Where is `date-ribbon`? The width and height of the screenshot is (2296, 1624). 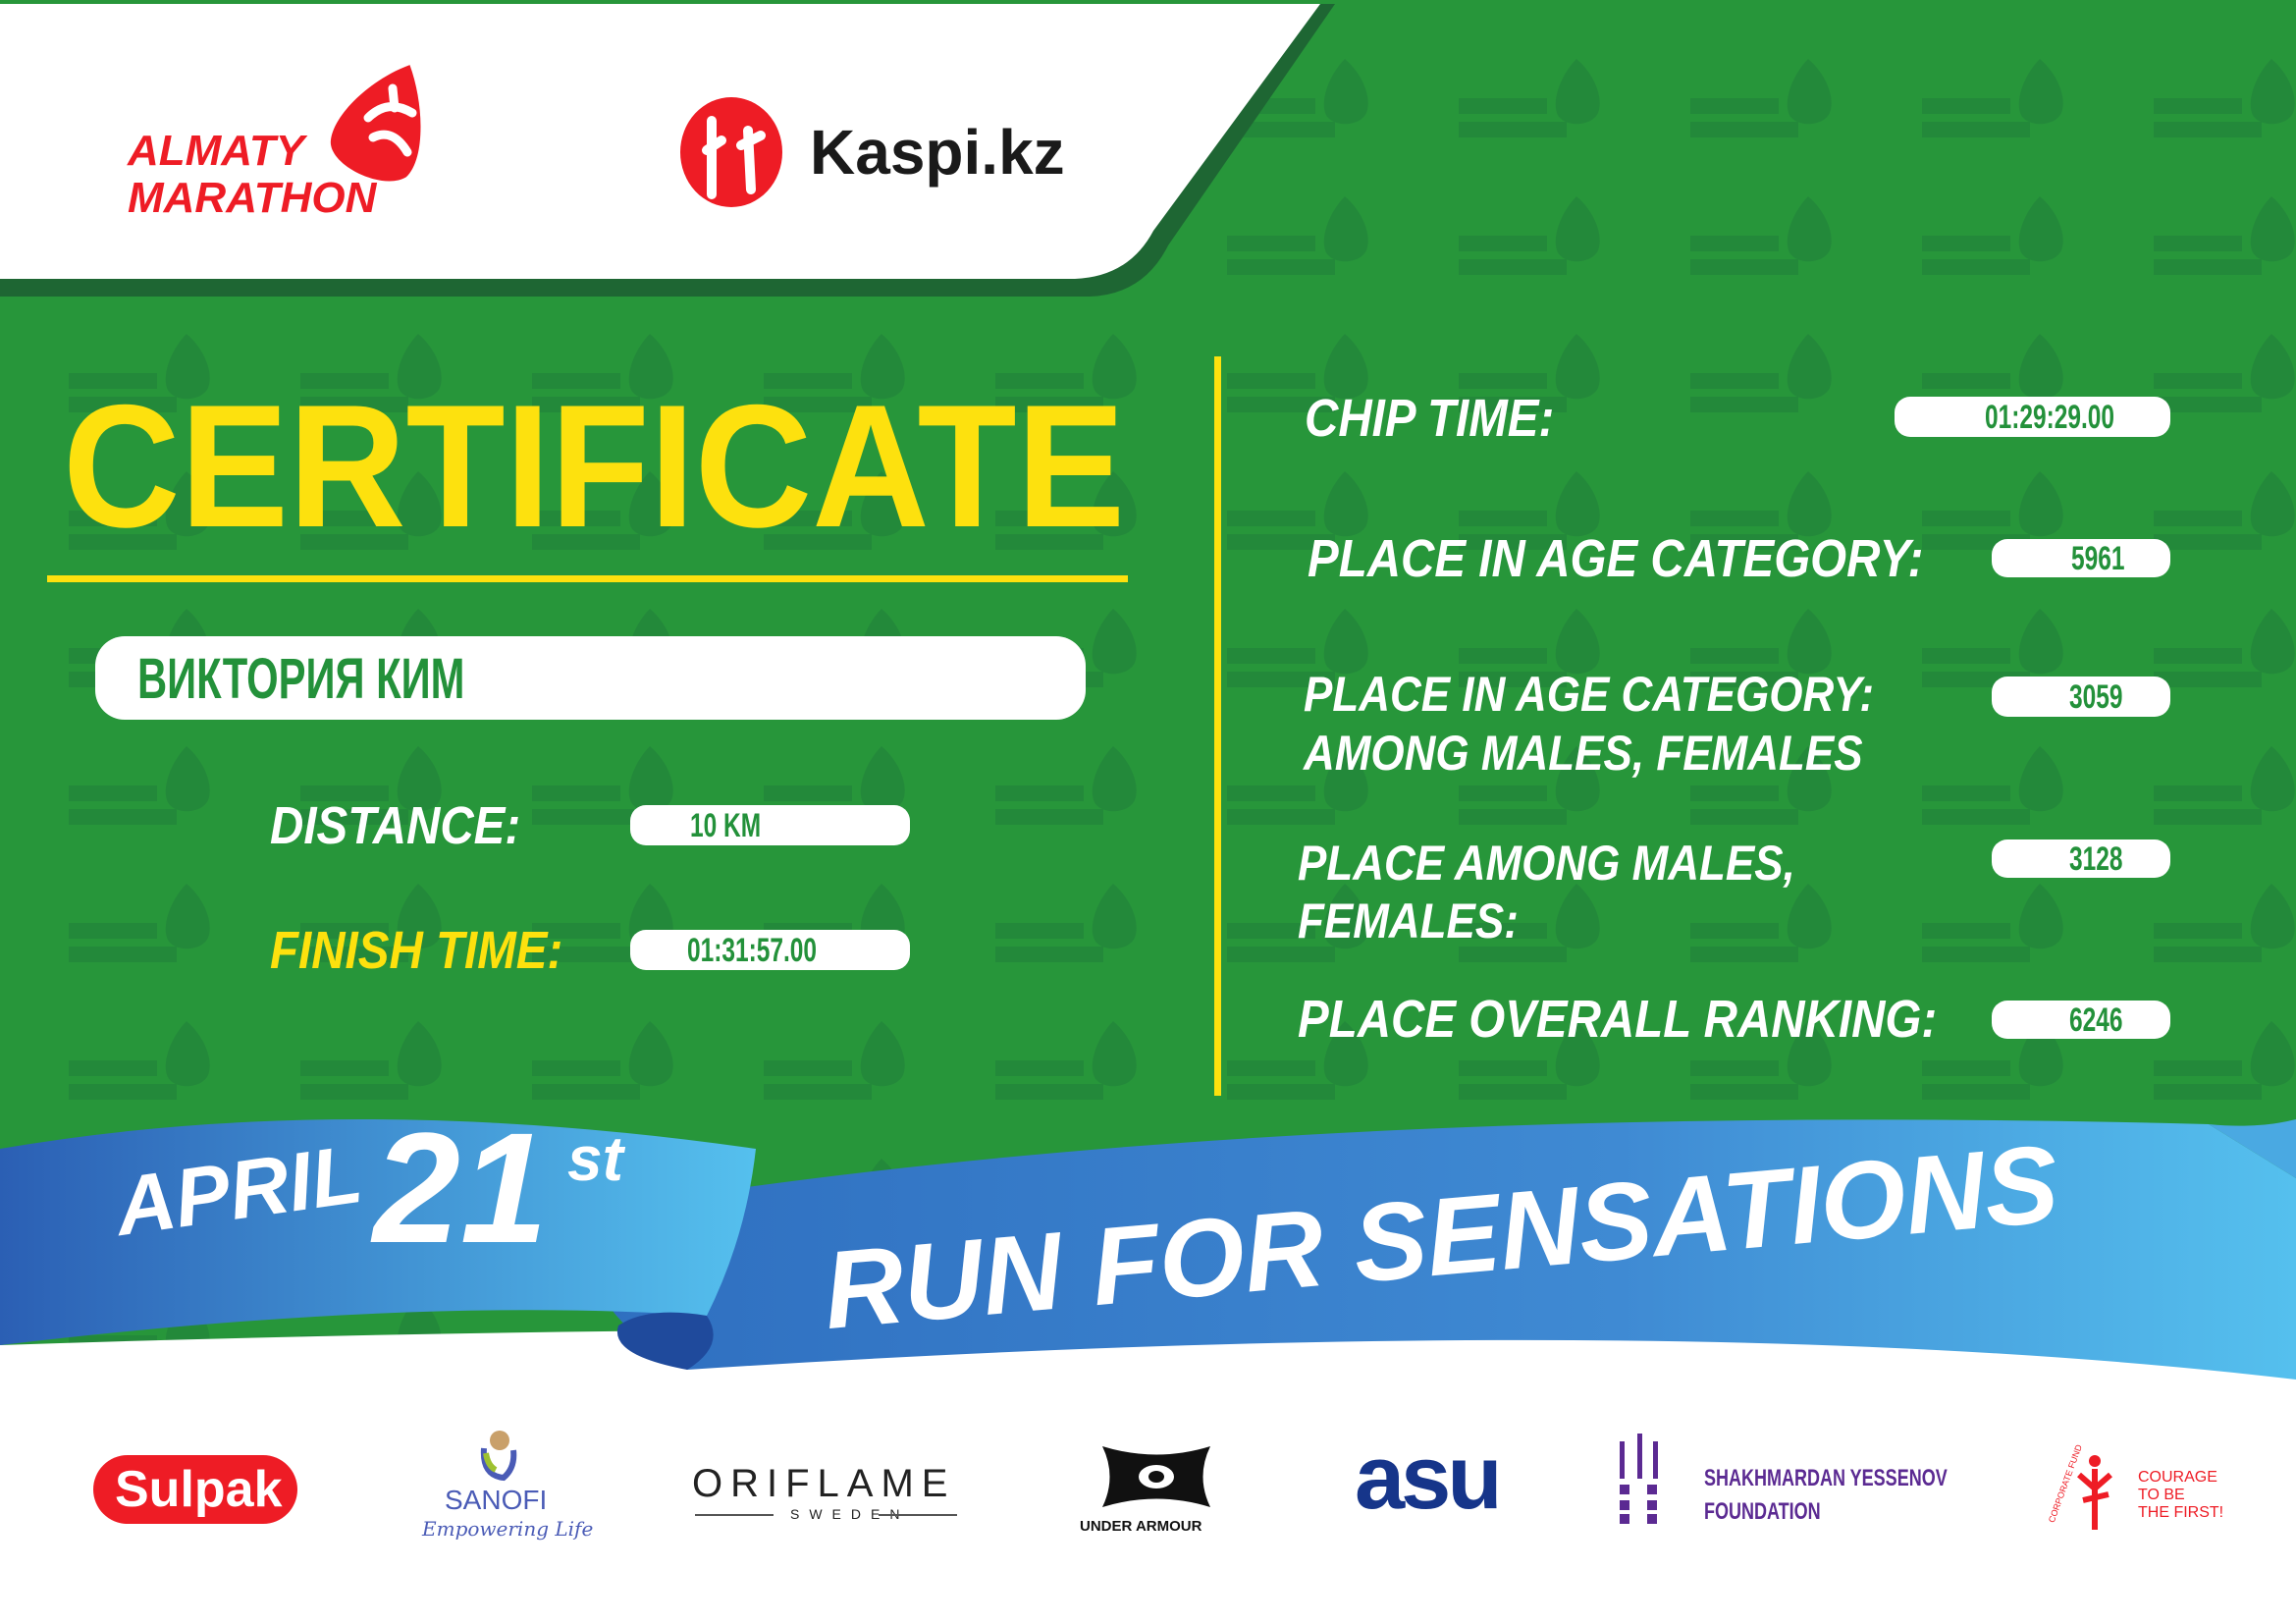
date-ribbon is located at coordinates (378, 1232).